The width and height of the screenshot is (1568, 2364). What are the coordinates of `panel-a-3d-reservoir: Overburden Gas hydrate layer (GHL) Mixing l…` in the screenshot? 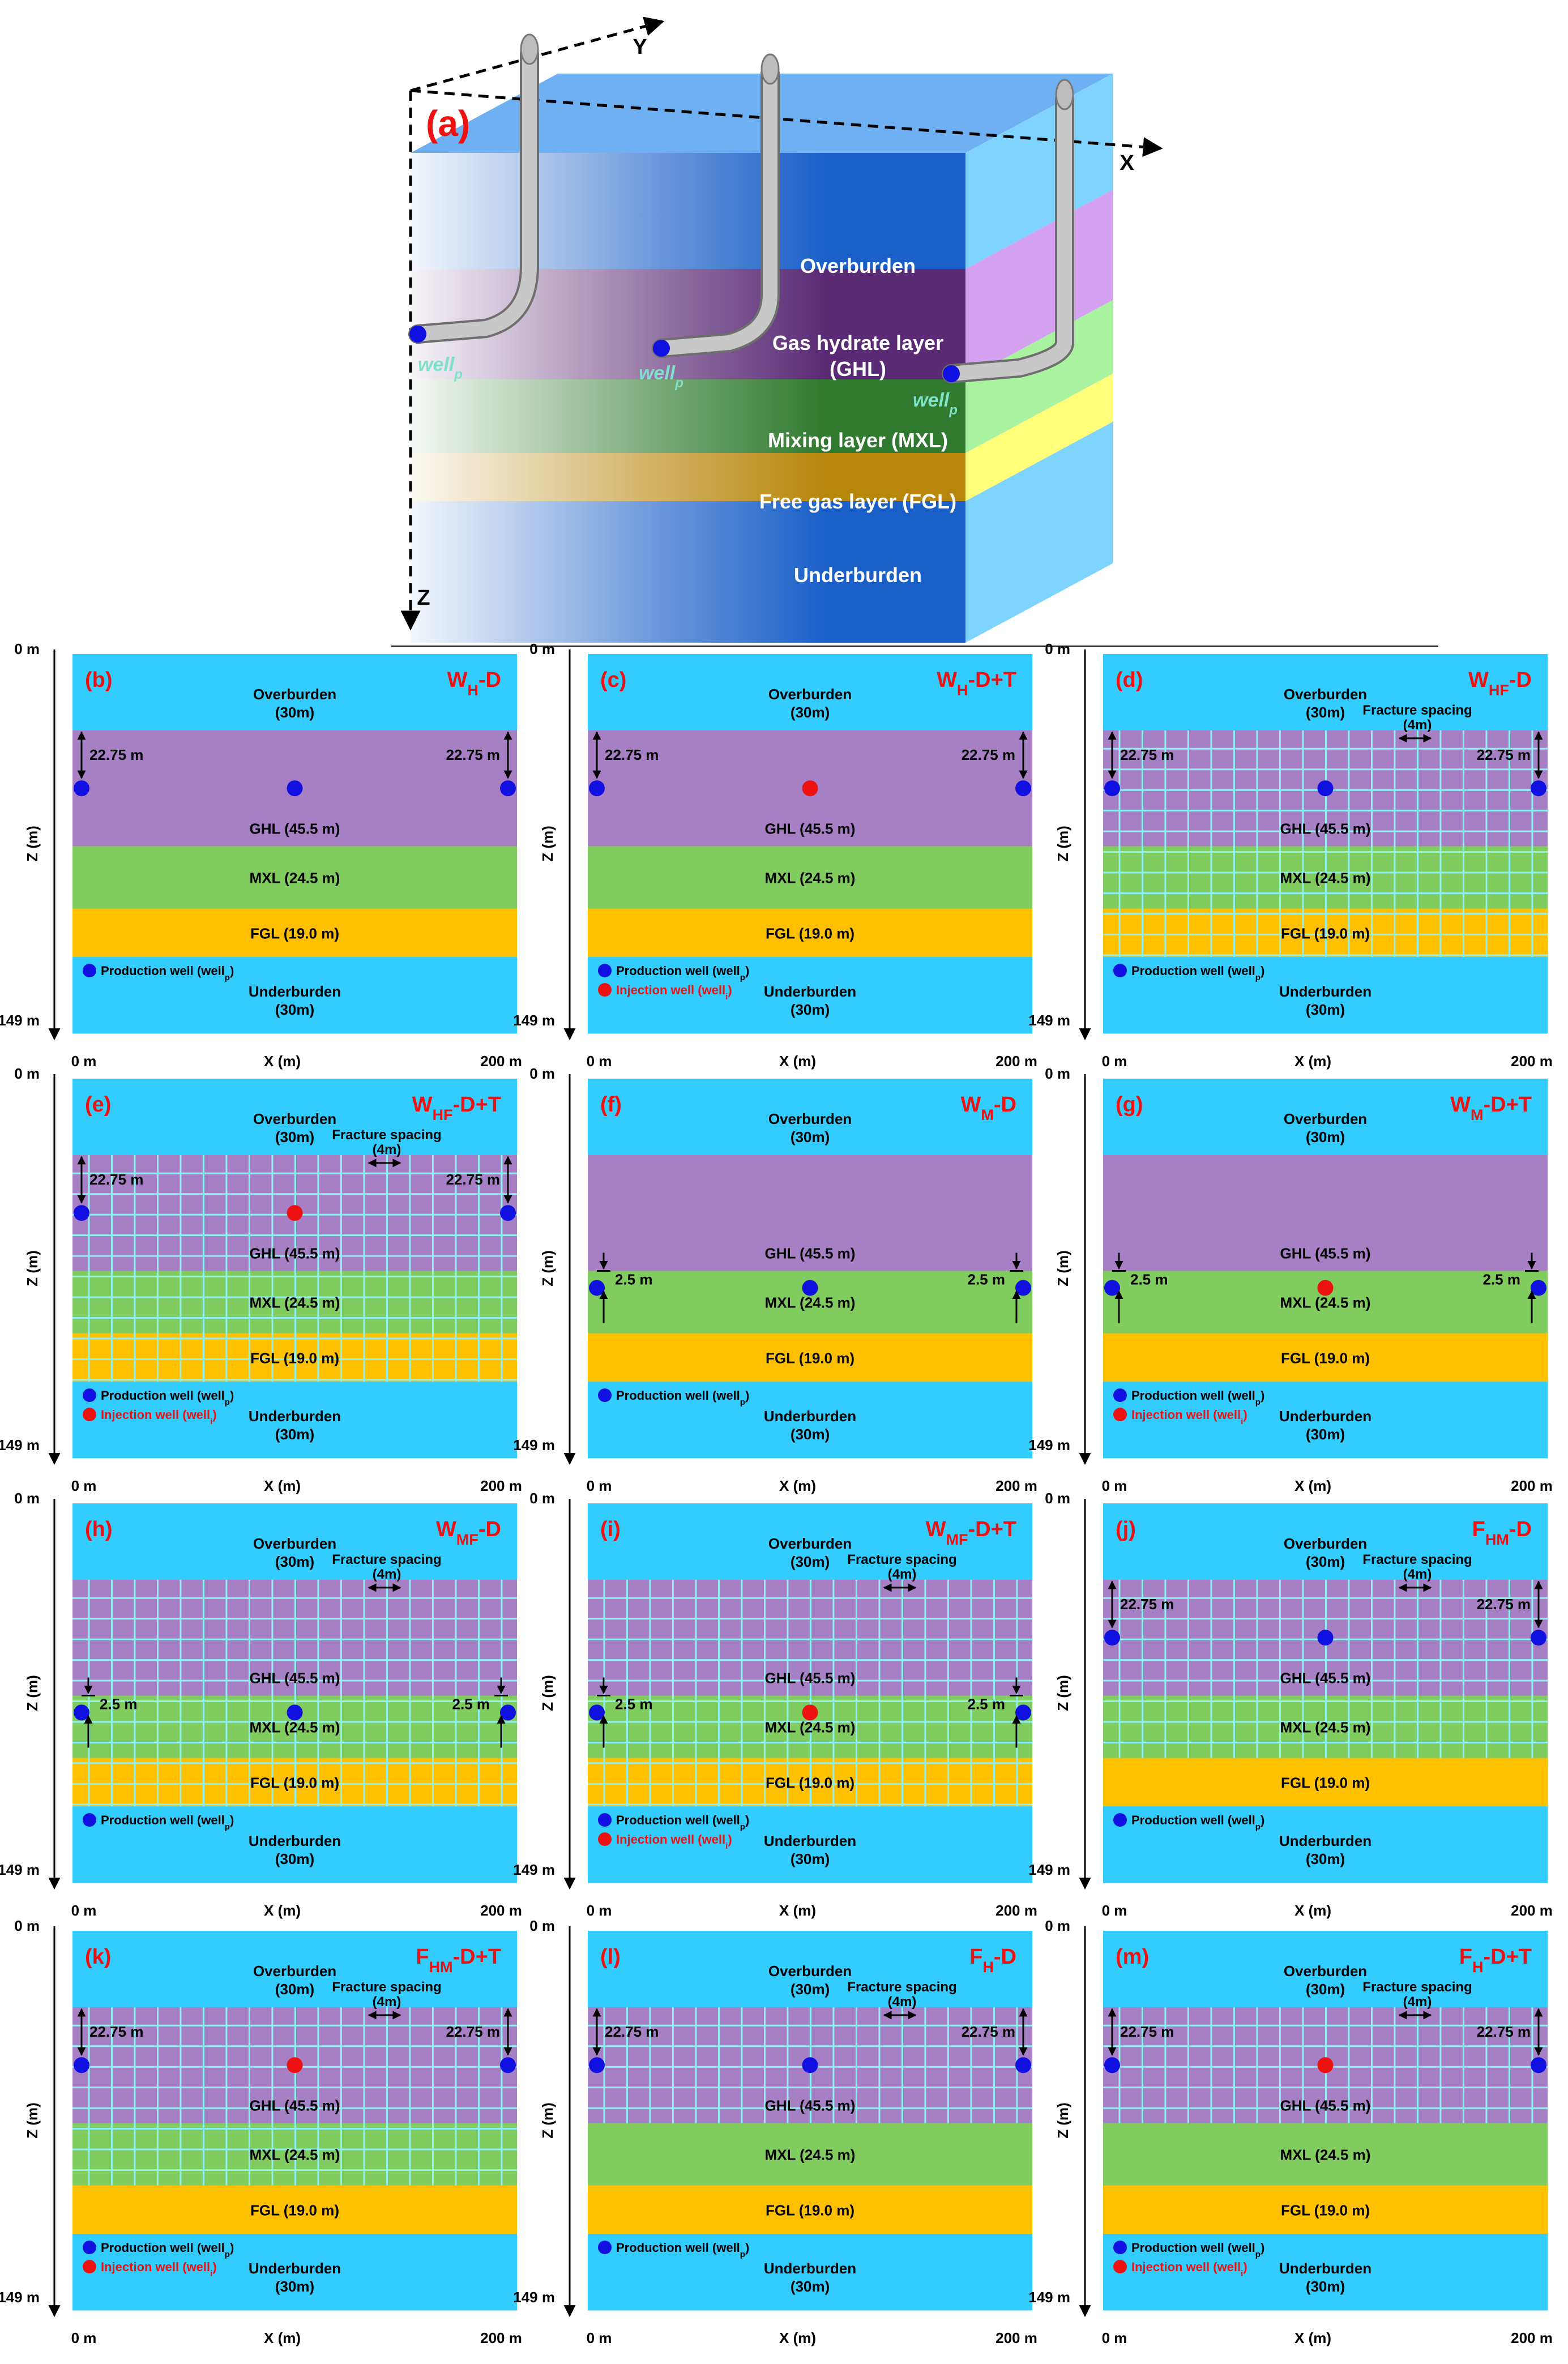 It's located at (781, 329).